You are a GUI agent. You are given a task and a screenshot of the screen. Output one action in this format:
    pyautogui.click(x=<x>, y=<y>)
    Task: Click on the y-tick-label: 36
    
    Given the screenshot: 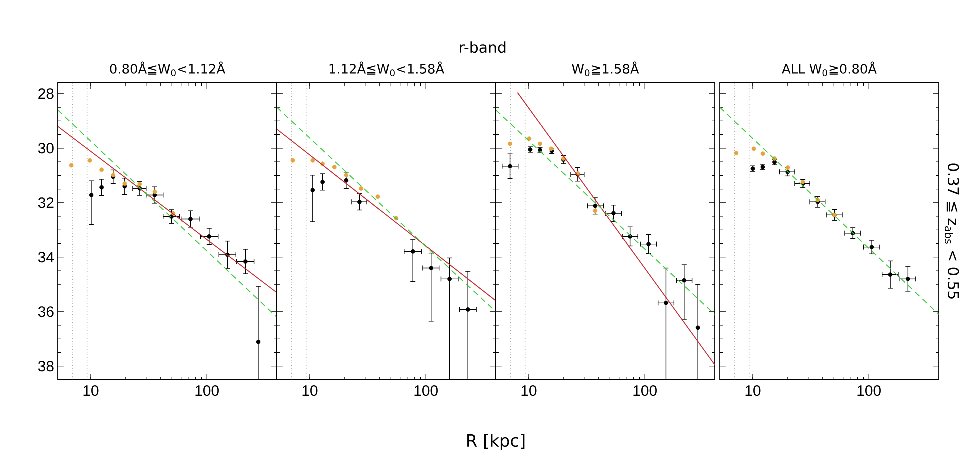 What is the action you would take?
    pyautogui.click(x=46, y=312)
    